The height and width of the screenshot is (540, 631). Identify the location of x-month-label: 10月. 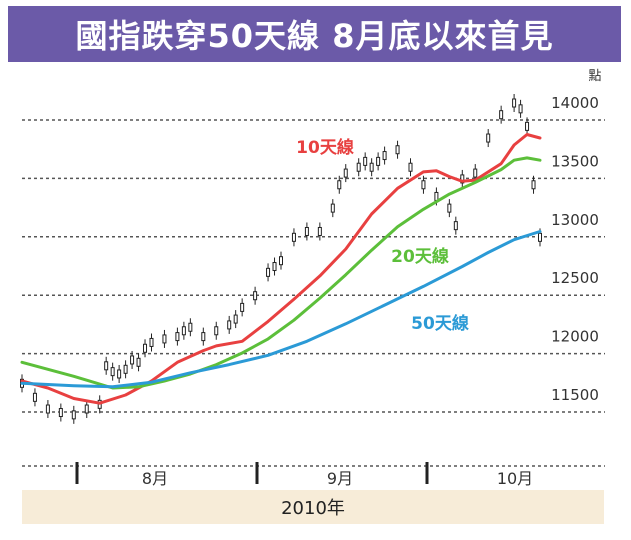
(515, 478).